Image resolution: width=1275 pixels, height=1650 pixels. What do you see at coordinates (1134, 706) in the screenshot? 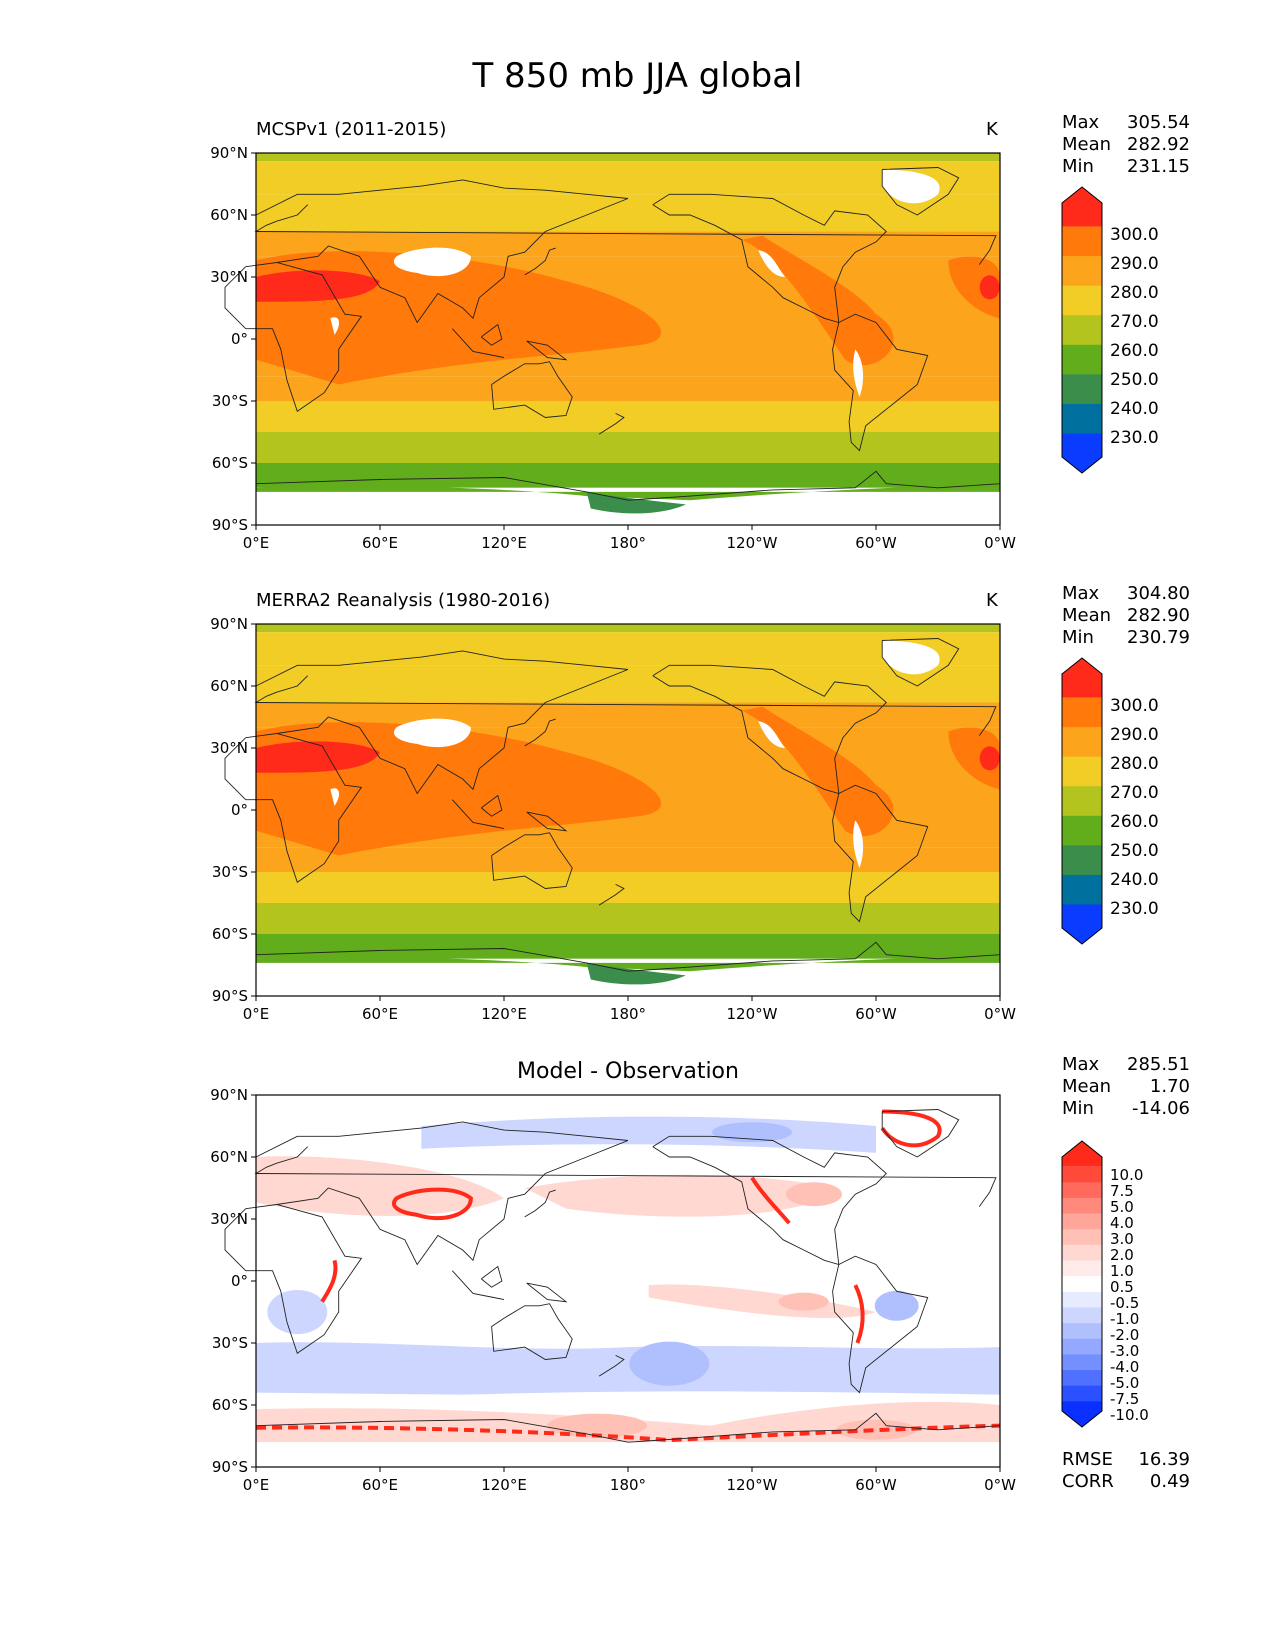
I see `colorbar-label: 300.0` at bounding box center [1134, 706].